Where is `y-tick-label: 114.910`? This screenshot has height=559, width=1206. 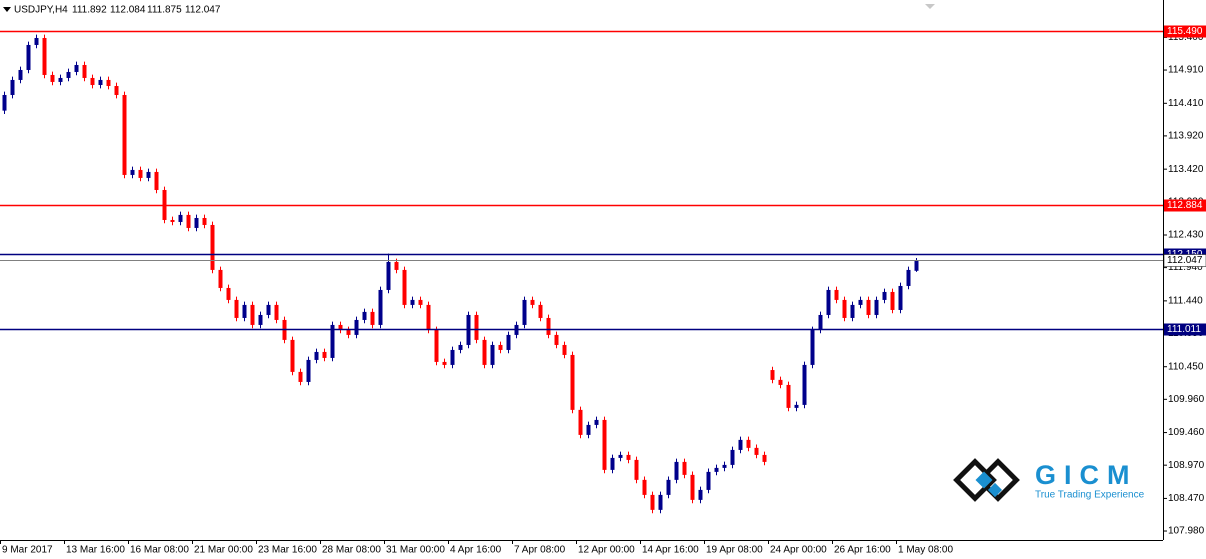
y-tick-label: 114.910 is located at coordinates (1186, 70).